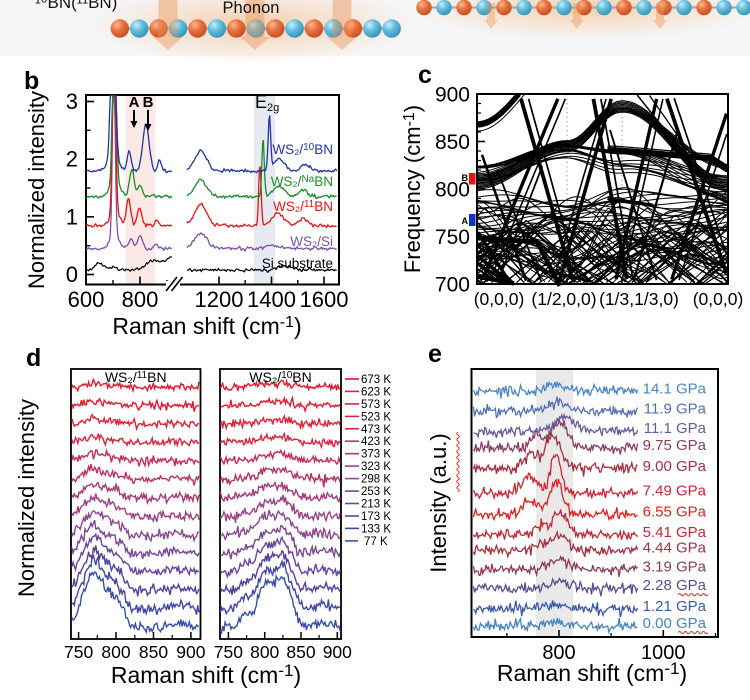 The width and height of the screenshot is (750, 700). Describe the element at coordinates (376, 505) in the screenshot. I see `svg-text: 213 K` at that location.